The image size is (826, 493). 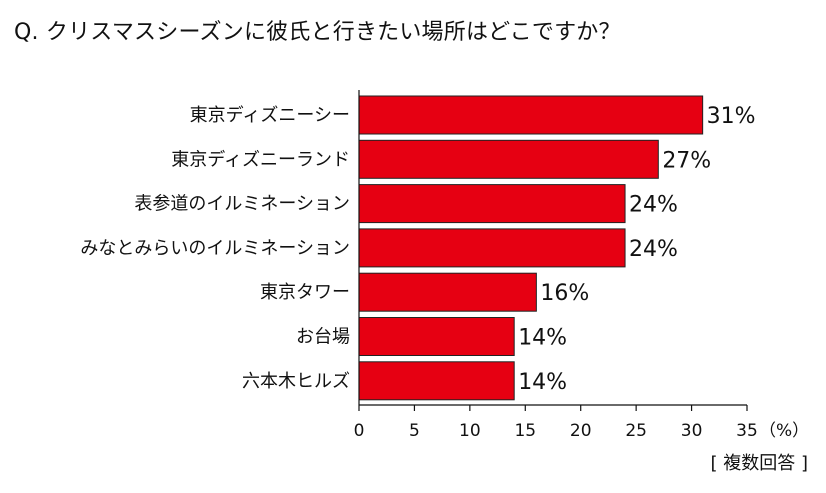 I want to click on footnote-multiple-answers: [ 複数回答 ], so click(x=759, y=463).